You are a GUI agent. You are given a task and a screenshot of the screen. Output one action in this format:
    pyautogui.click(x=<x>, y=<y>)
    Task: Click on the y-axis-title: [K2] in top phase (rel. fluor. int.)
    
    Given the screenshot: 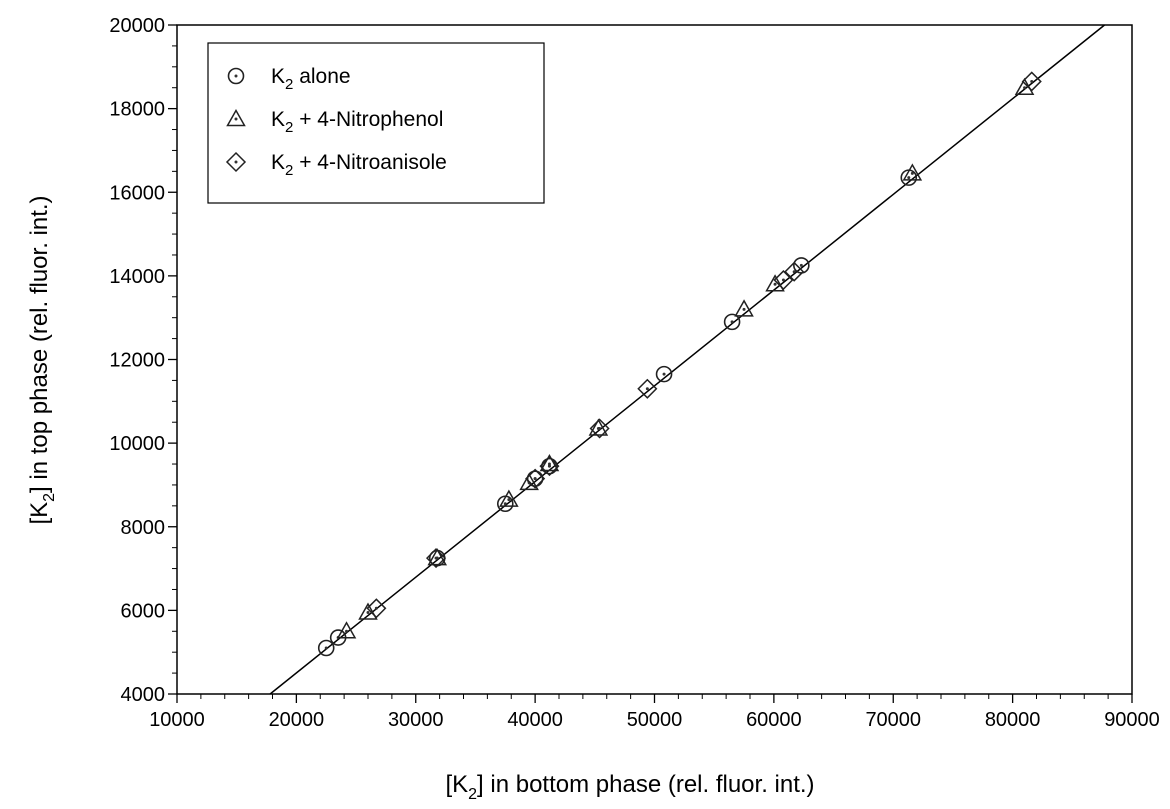 What is the action you would take?
    pyautogui.click(x=42, y=359)
    